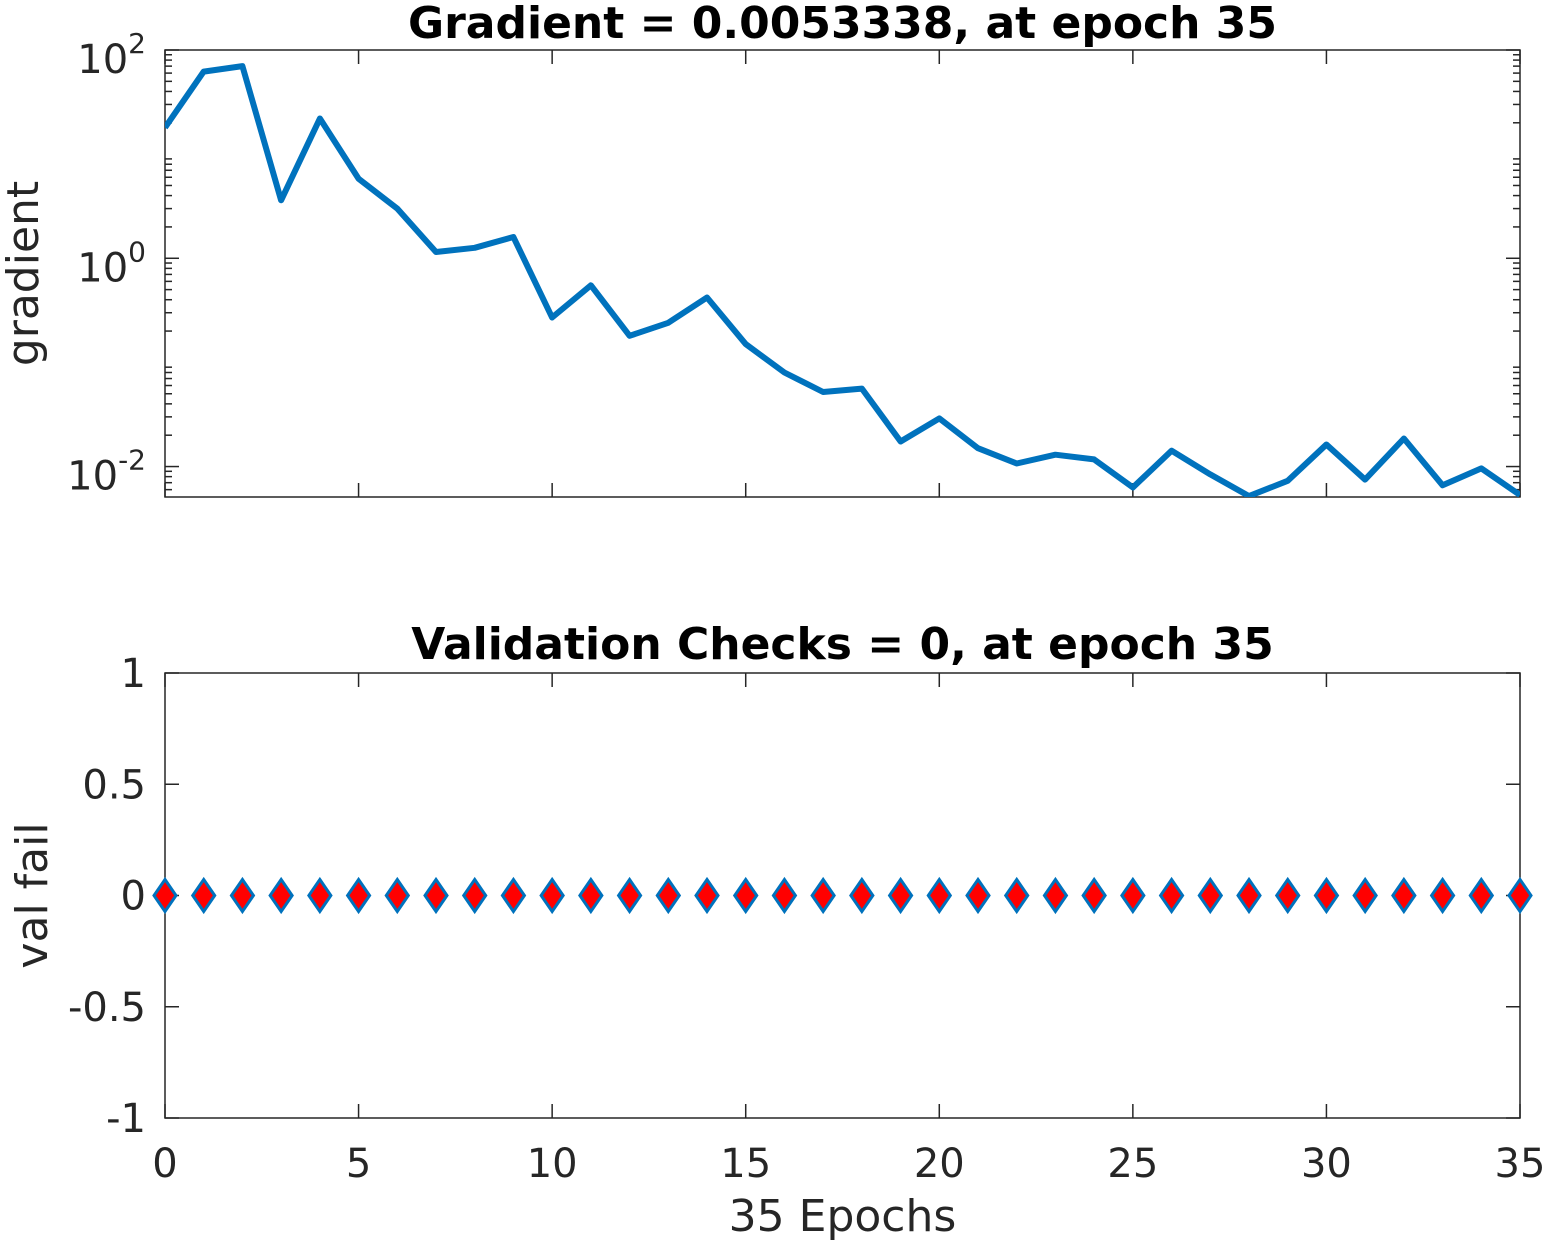 This screenshot has height=1245, width=1546. What do you see at coordinates (32, 895) in the screenshot?
I see `val-fail-ylabel: val fail` at bounding box center [32, 895].